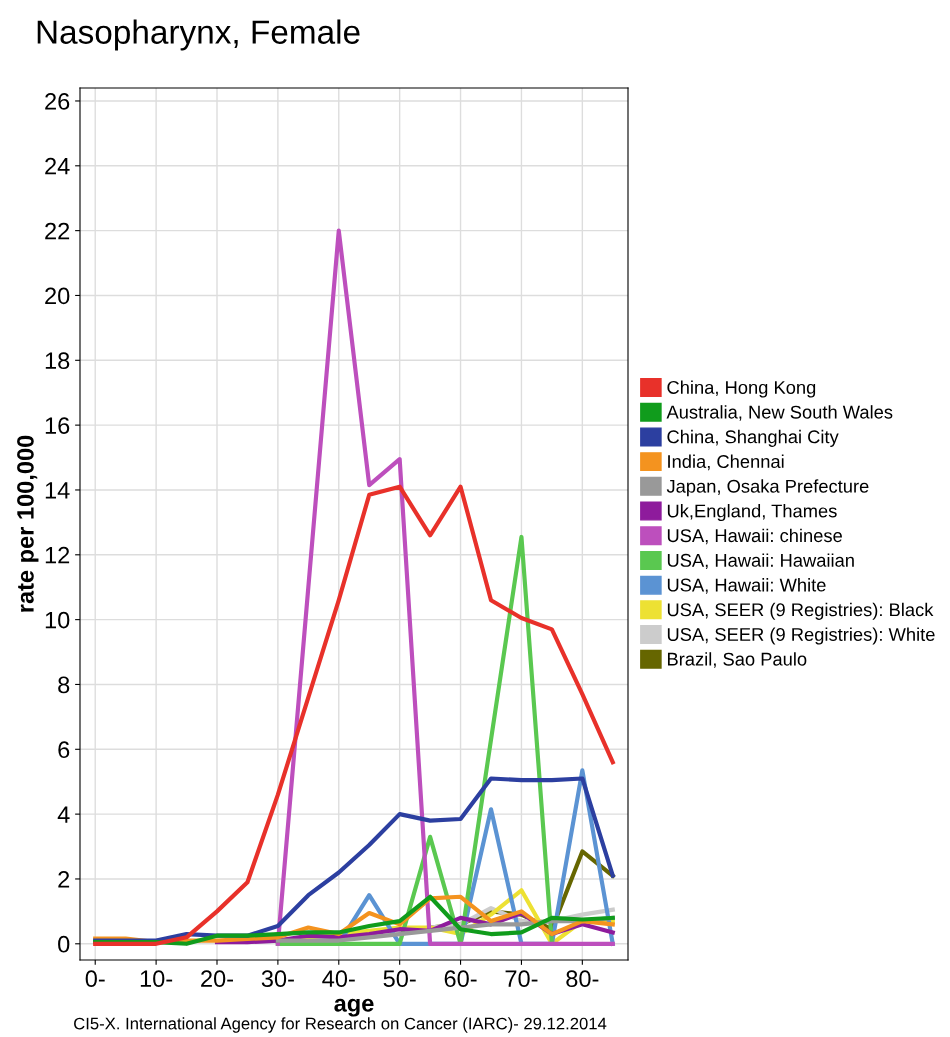 This screenshot has height=1037, width=950. Describe the element at coordinates (779, 413) in the screenshot. I see `legend-label: Australia, New South Wales` at that location.